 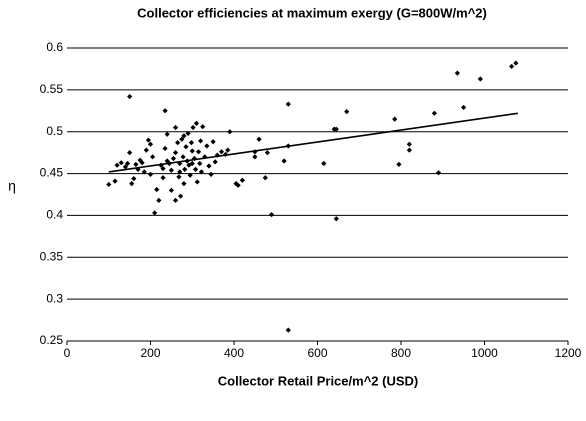 What do you see at coordinates (401, 353) in the screenshot?
I see `x-tick-label: 800` at bounding box center [401, 353].